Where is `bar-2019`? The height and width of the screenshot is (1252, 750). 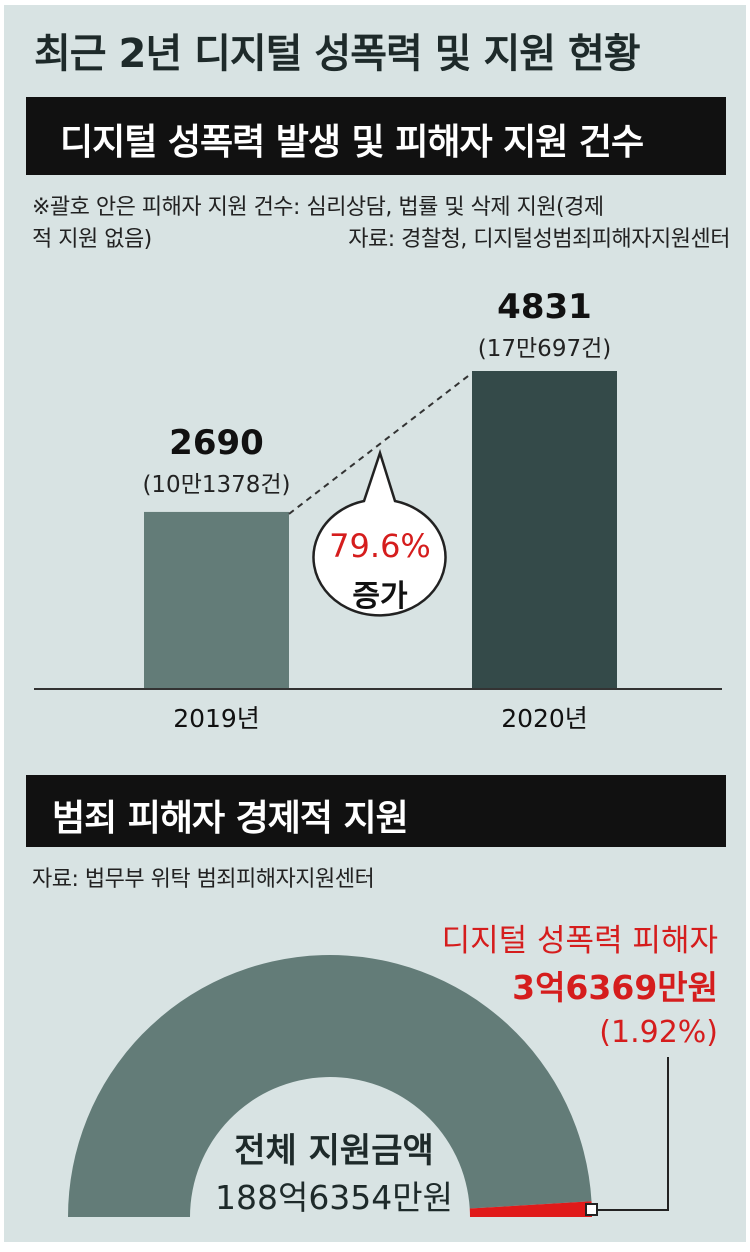 bar-2019 is located at coordinates (216, 600).